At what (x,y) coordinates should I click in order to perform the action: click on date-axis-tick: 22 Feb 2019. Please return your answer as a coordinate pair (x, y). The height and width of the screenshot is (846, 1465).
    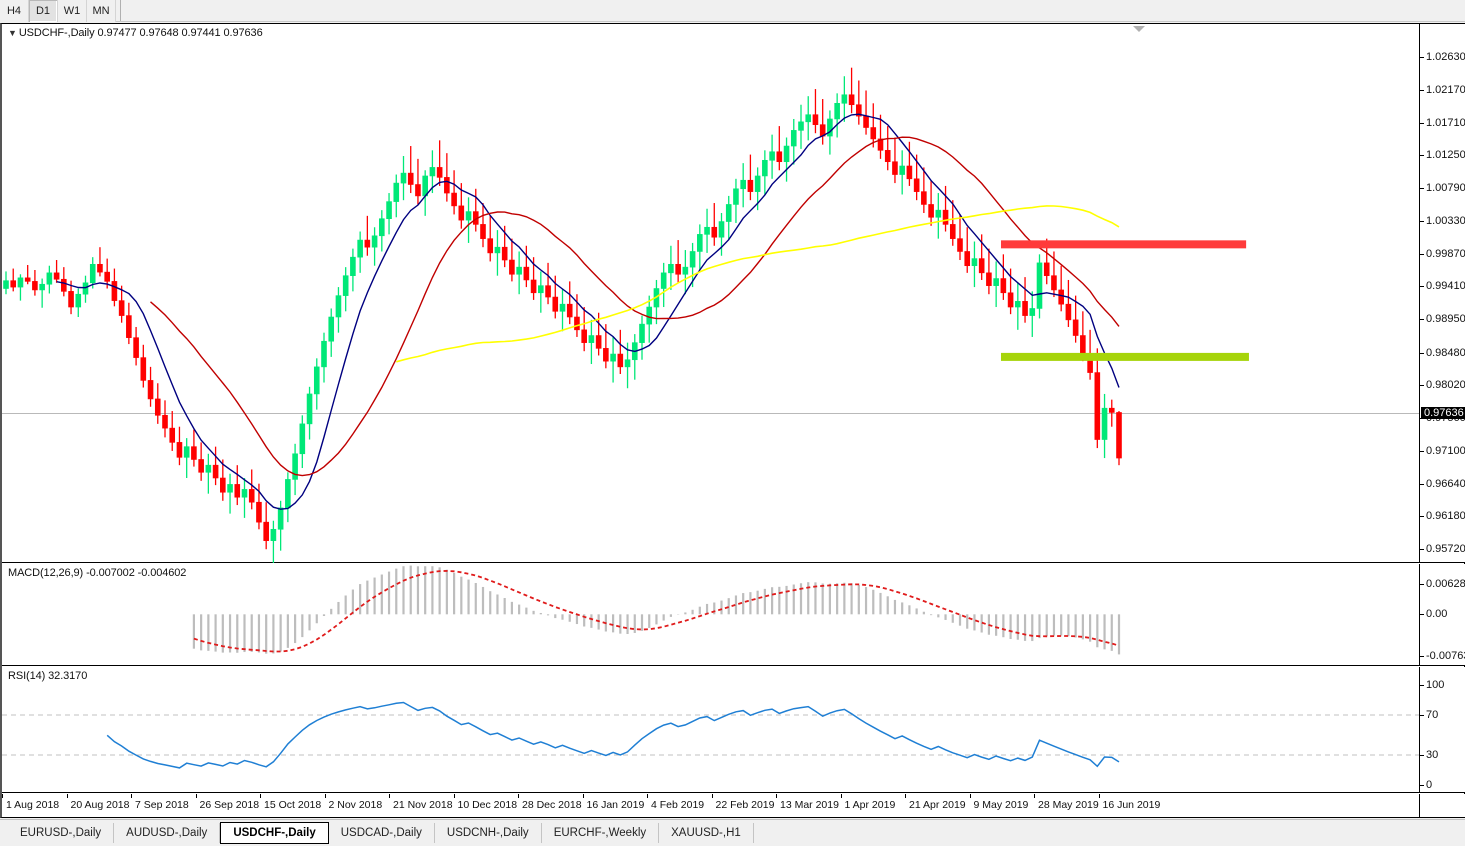
    Looking at the image, I should click on (743, 802).